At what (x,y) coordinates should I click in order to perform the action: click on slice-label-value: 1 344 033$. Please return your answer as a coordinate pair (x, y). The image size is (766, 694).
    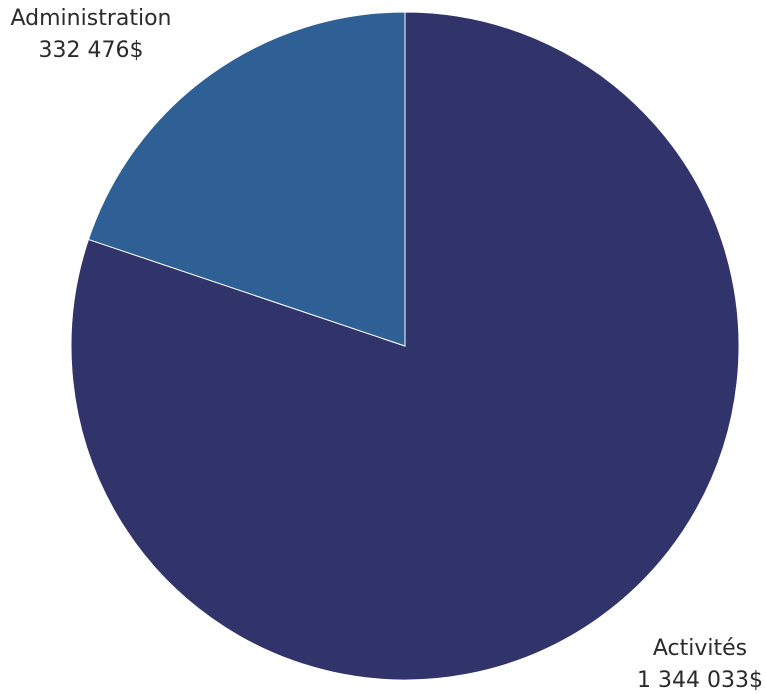
    Looking at the image, I should click on (700, 680).